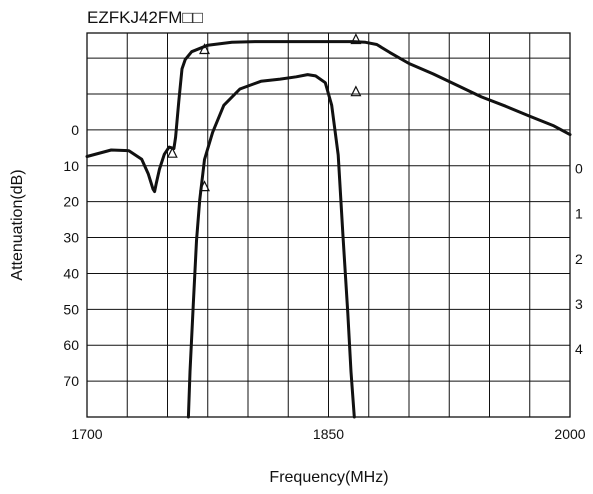 The height and width of the screenshot is (494, 593). Describe the element at coordinates (145, 17) in the screenshot. I see `chart-title: EZFKJ42FM□□` at that location.